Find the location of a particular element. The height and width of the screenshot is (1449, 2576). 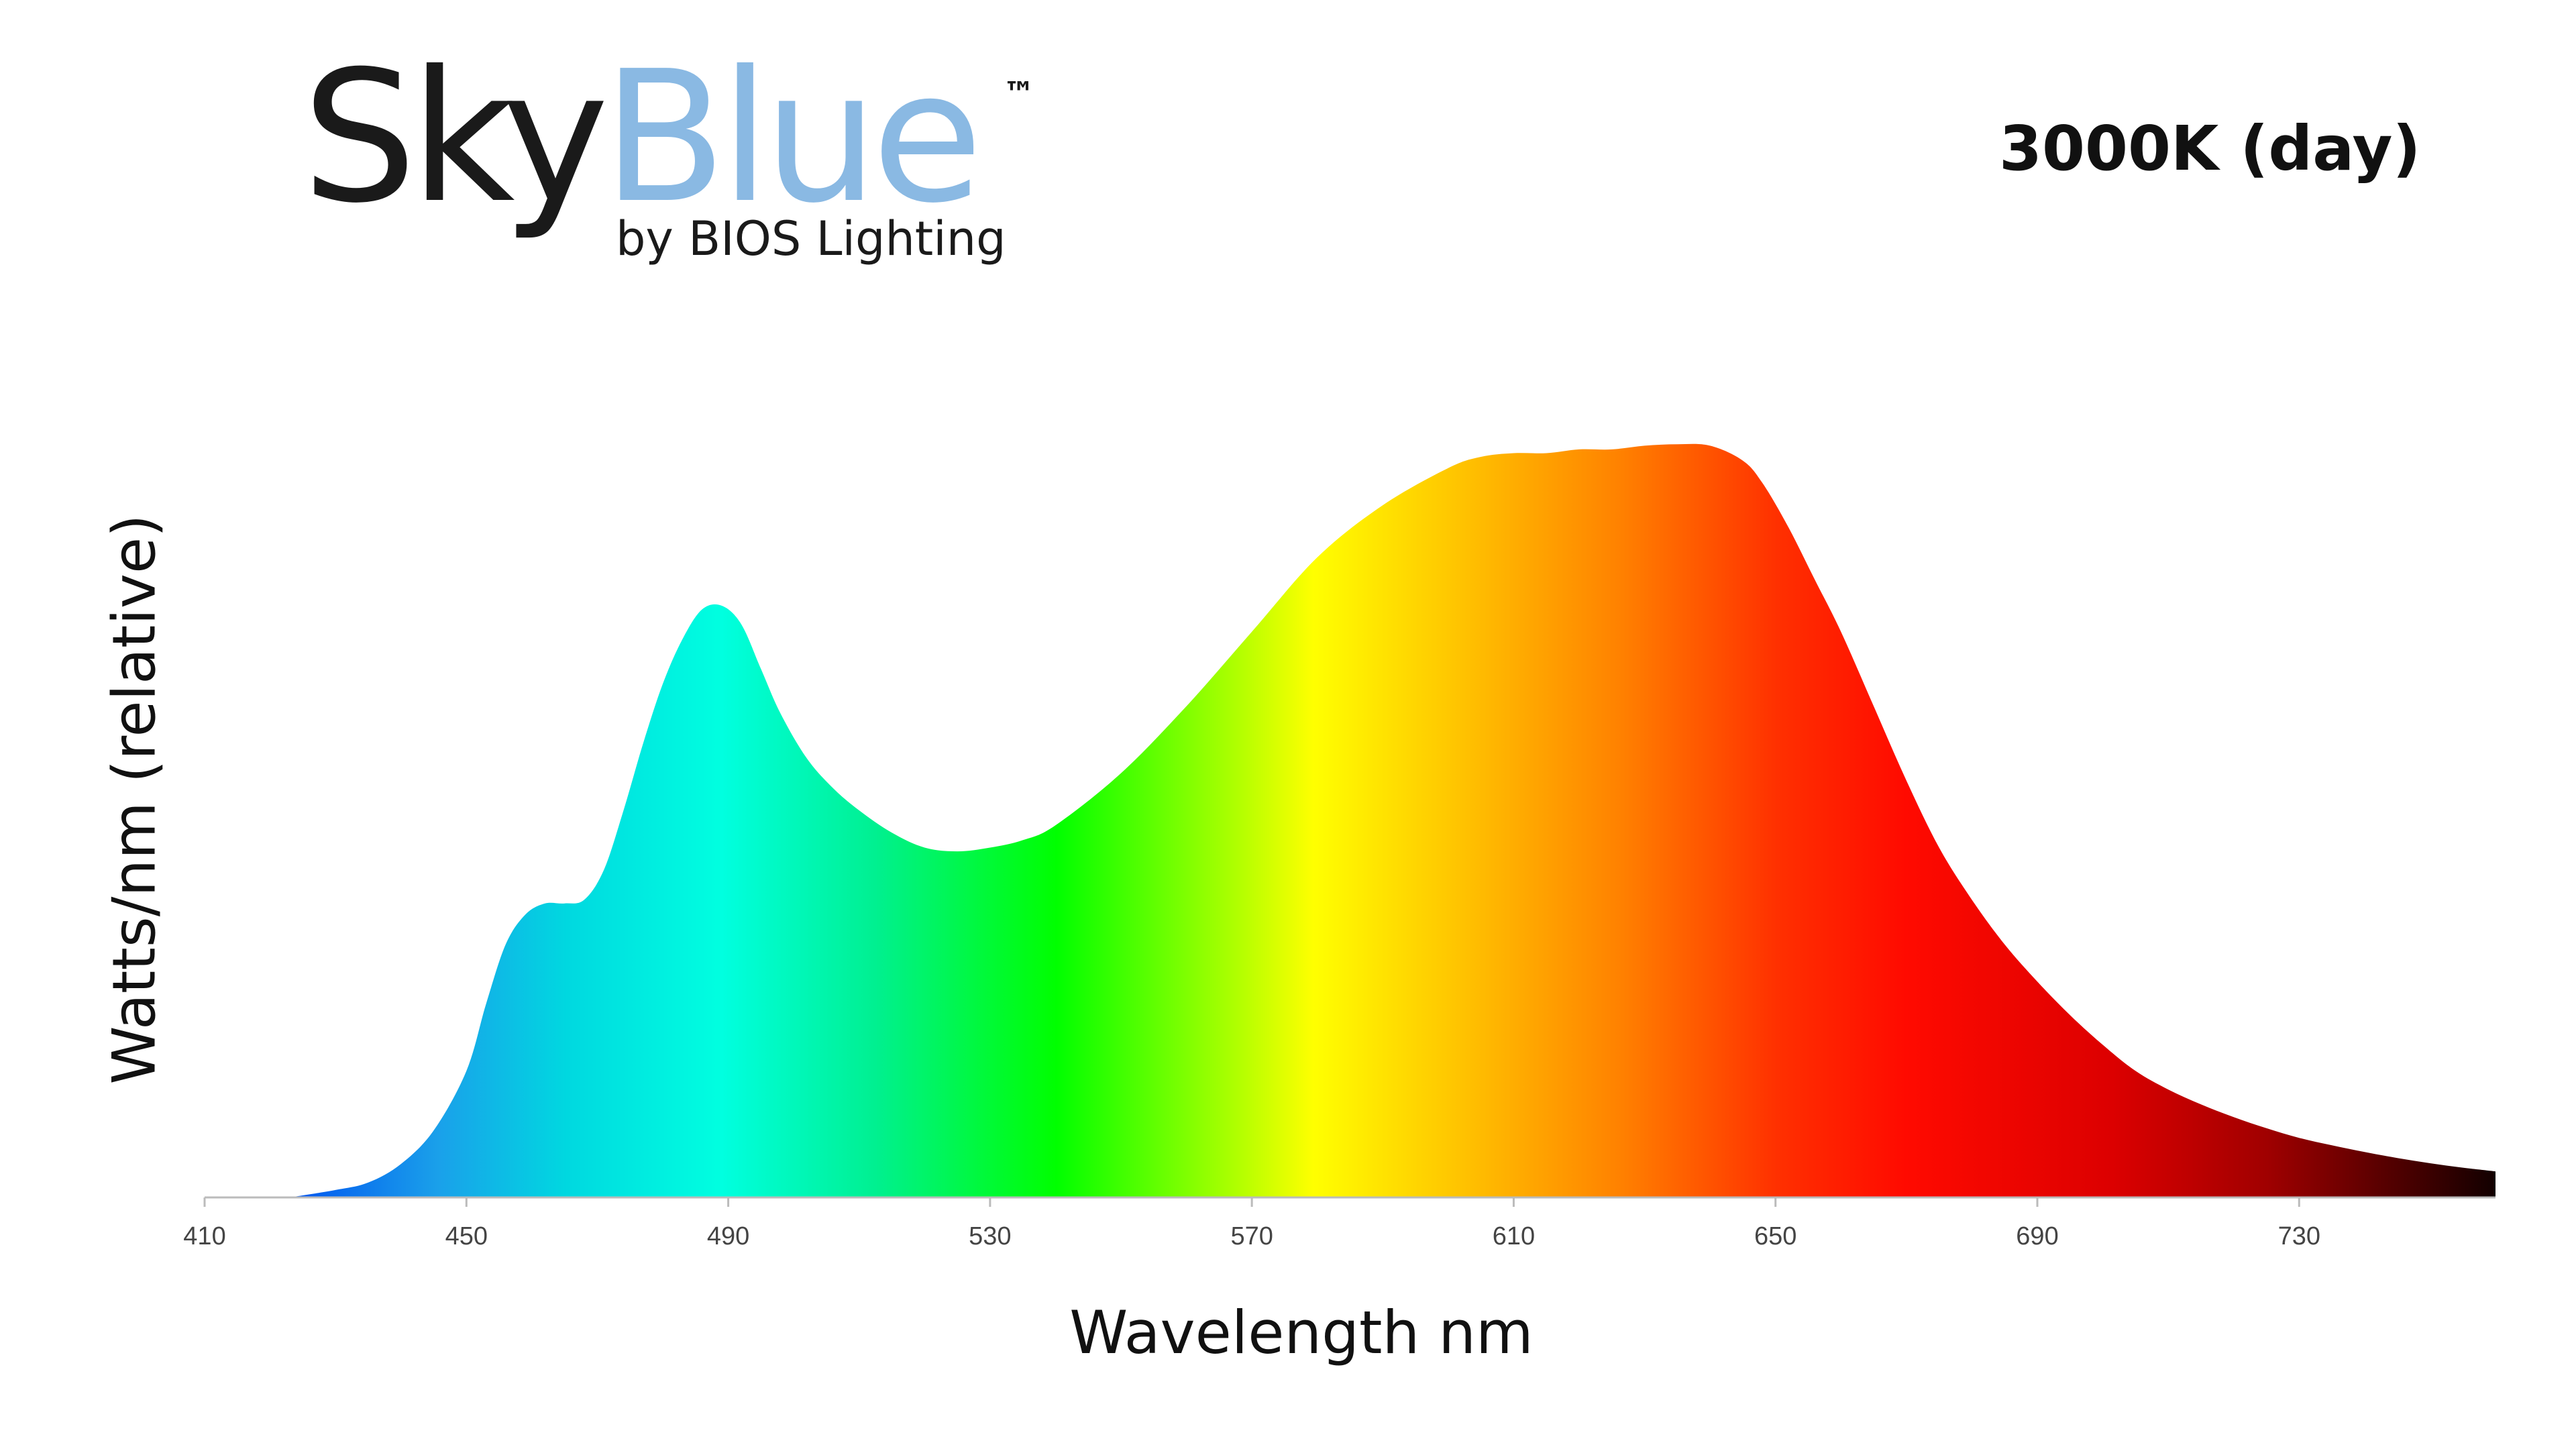

x-tick-label: 530 is located at coordinates (990, 1236).